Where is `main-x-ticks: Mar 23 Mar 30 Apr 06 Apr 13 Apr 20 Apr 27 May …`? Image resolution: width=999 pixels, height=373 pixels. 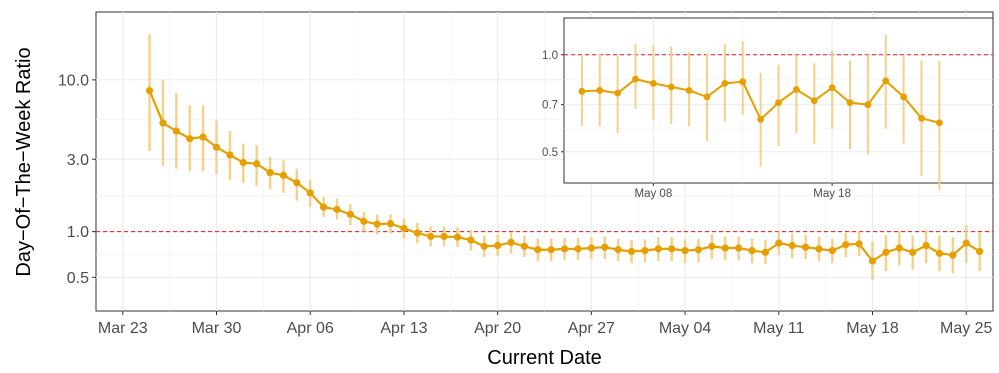
main-x-ticks: Mar 23 Mar 30 Apr 06 Apr 13 Apr 20 Apr 27 May … is located at coordinates (545, 324).